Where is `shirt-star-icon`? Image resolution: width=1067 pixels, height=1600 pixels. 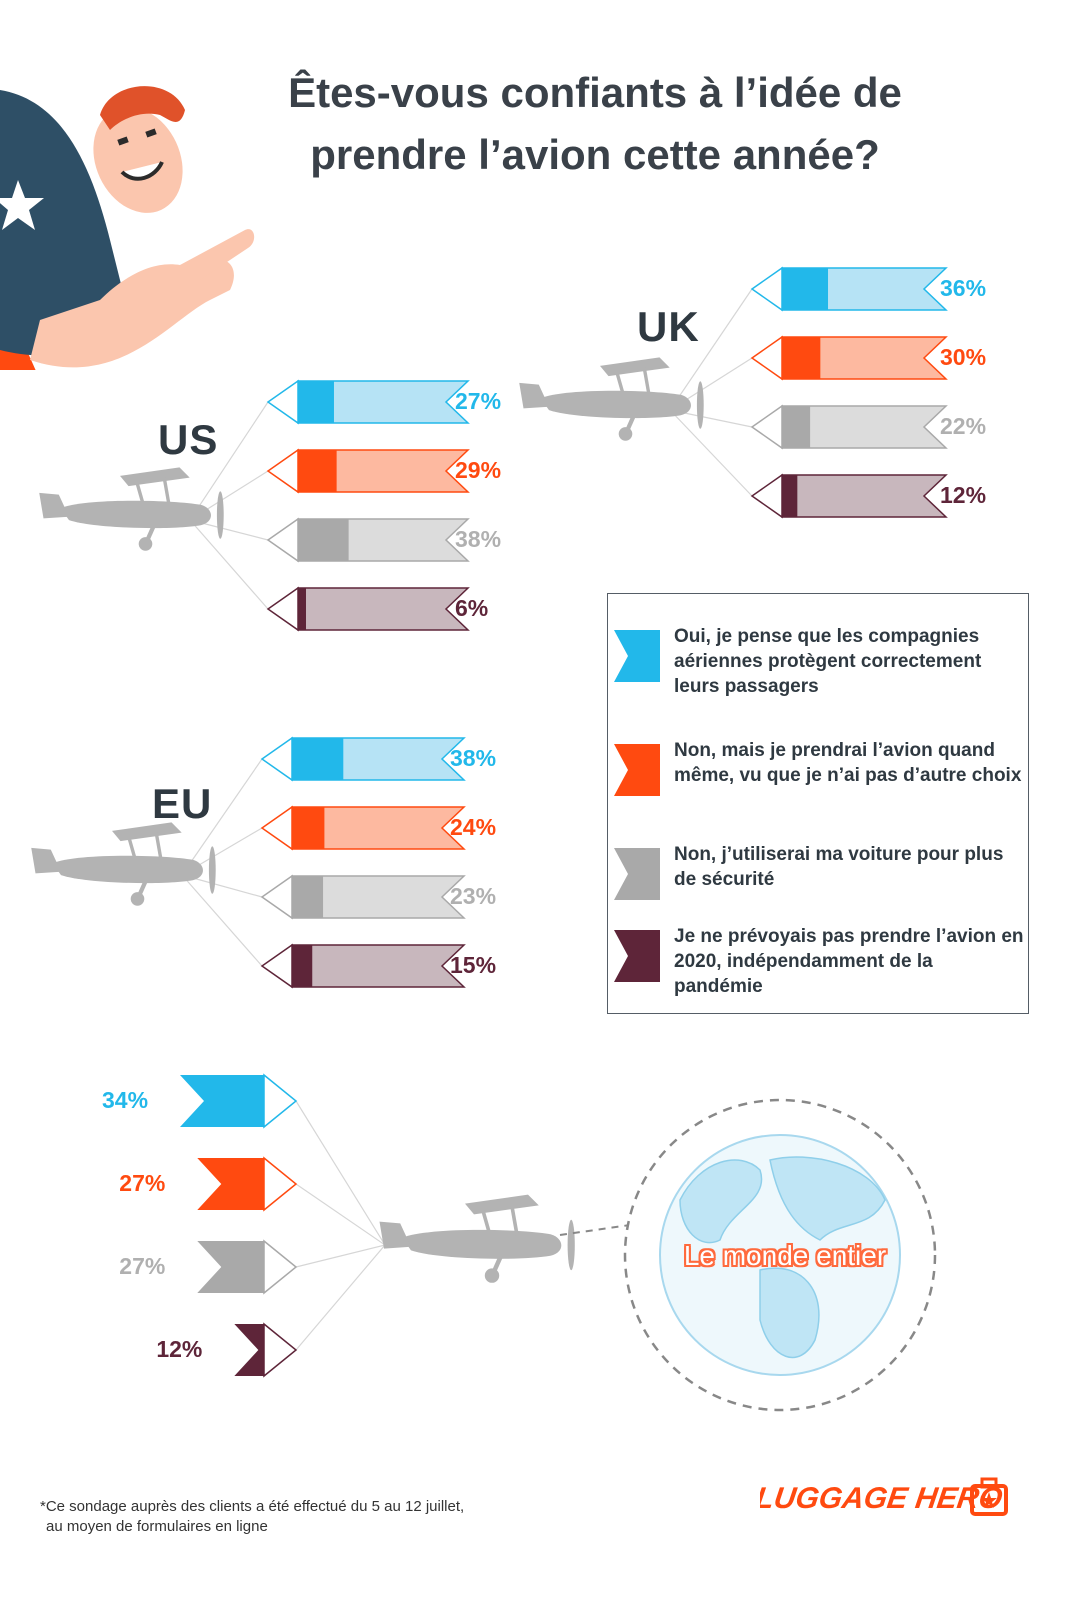 shirt-star-icon is located at coordinates (22, 205).